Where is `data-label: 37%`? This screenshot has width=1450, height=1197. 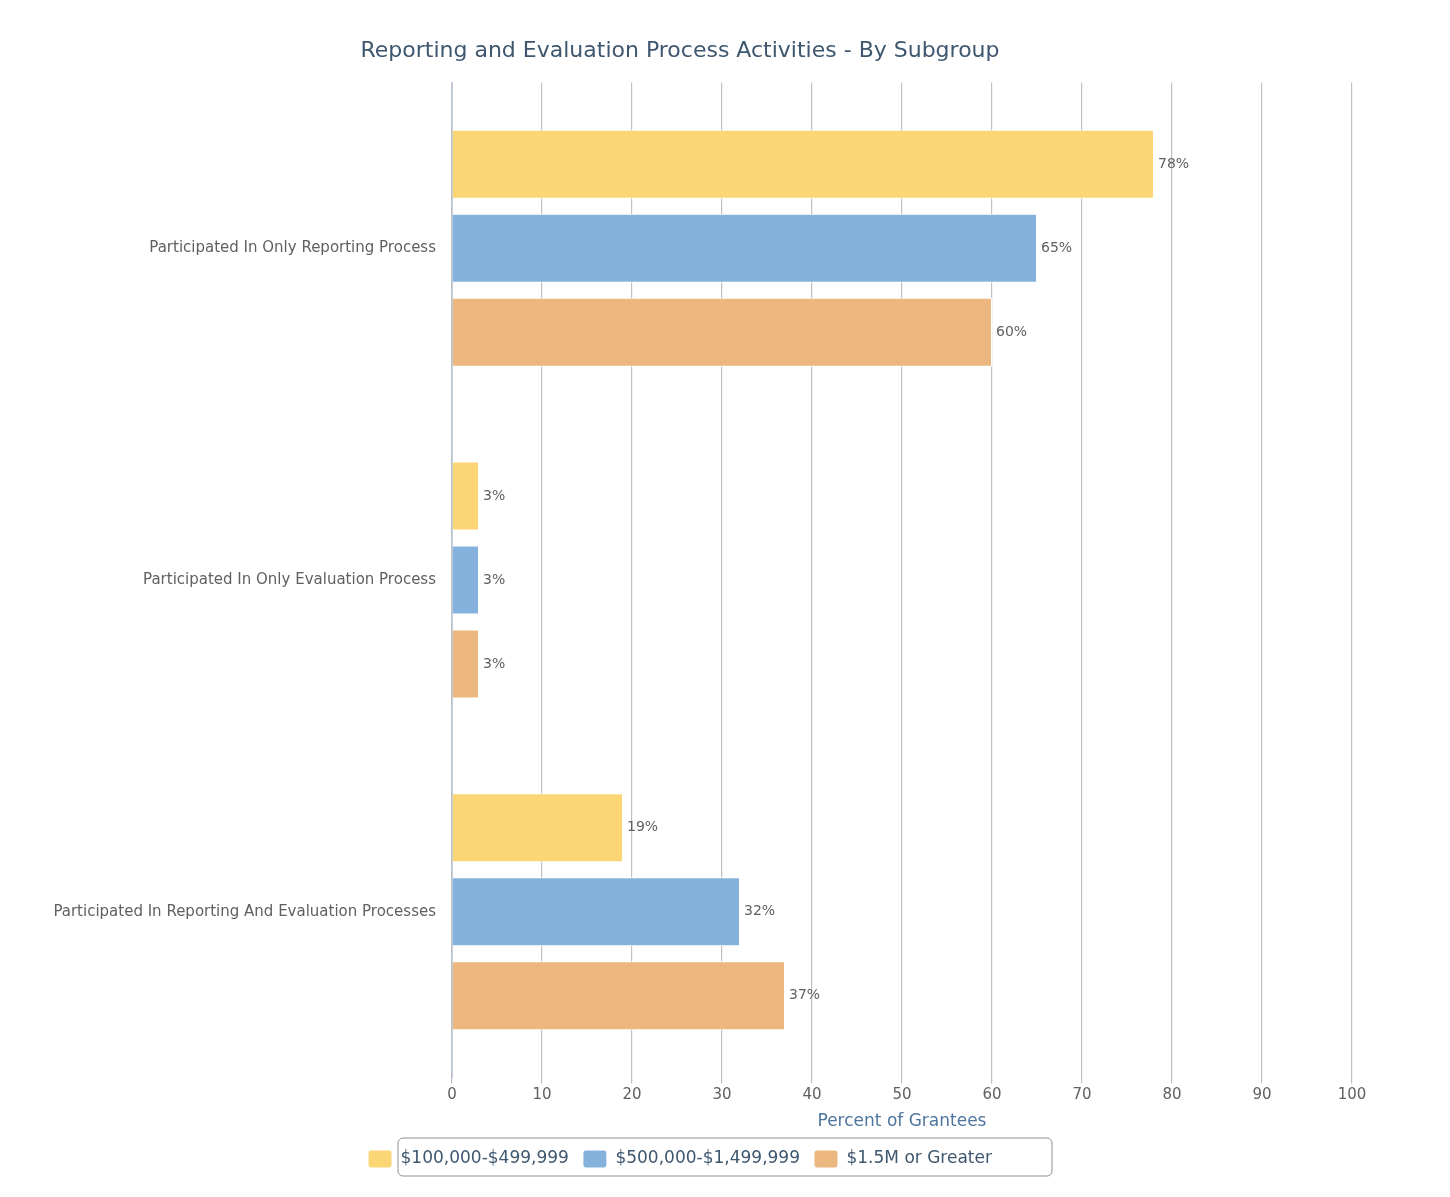 data-label: 37% is located at coordinates (805, 994).